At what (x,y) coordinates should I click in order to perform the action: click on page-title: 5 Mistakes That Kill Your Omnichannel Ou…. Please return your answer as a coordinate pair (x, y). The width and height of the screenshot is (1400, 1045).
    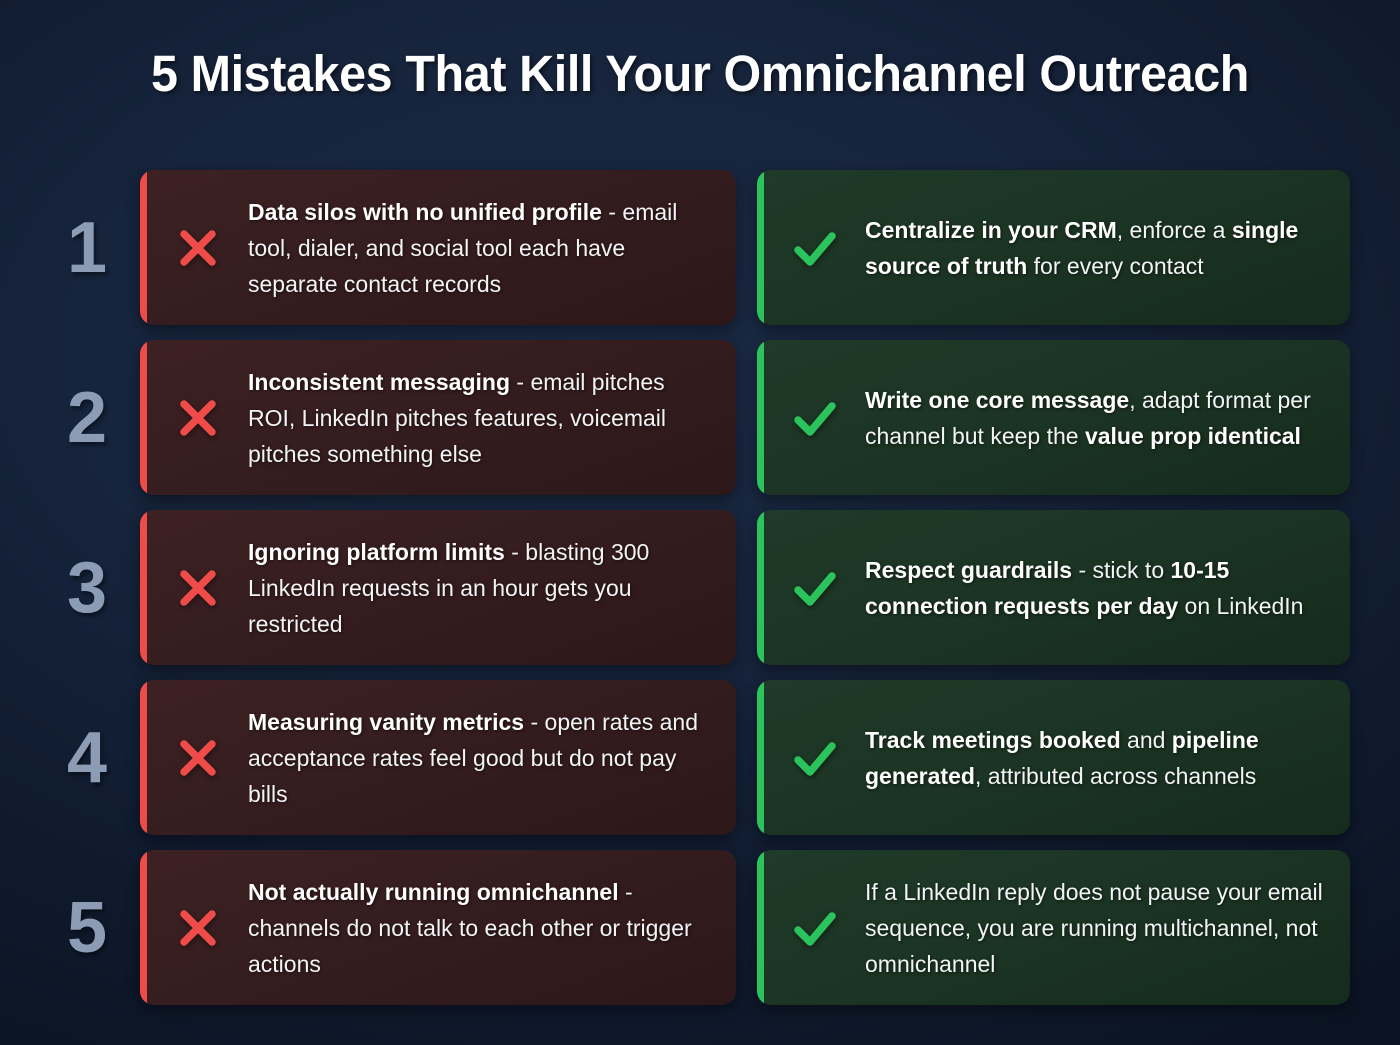
    Looking at the image, I should click on (700, 73).